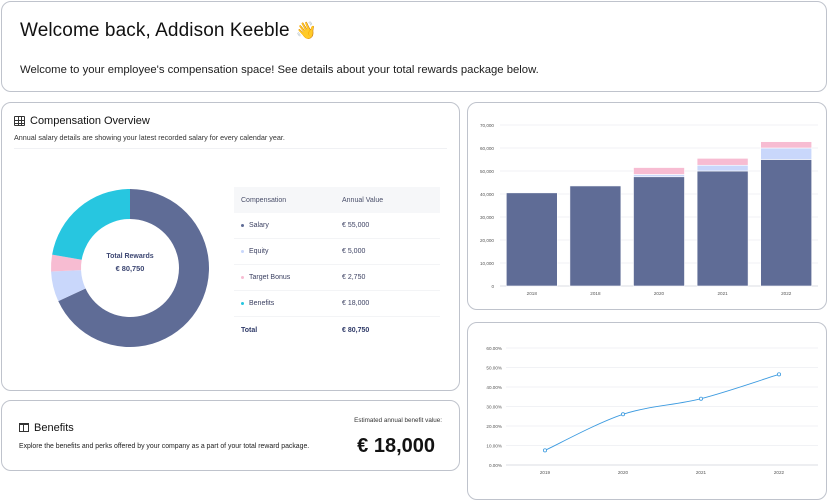  What do you see at coordinates (337, 304) in the screenshot?
I see `table-row: Benefits € 18,000` at bounding box center [337, 304].